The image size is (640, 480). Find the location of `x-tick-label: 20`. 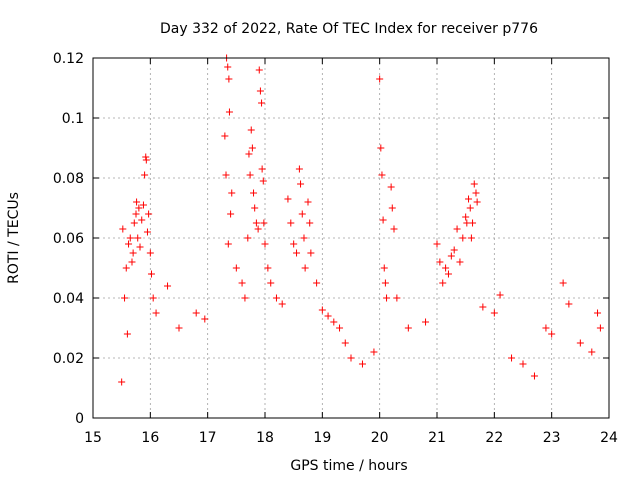

x-tick-label: 20 is located at coordinates (380, 438).